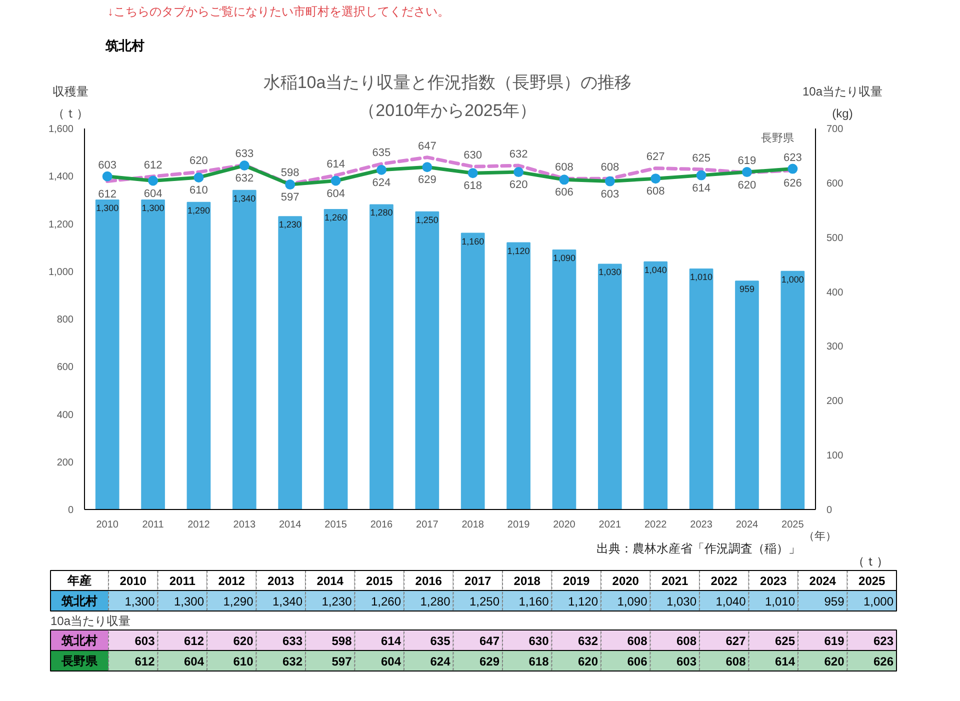 Image resolution: width=960 pixels, height=701 pixels. Describe the element at coordinates (124, 45) in the screenshot. I see `text: 筑北村` at that location.